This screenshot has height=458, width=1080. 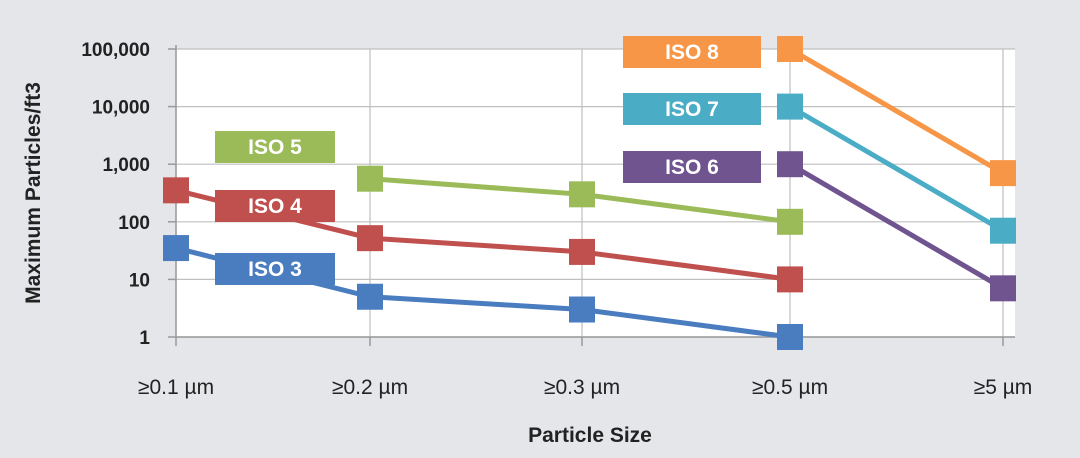 I want to click on series-tag-iso-6: ISO 6, so click(x=692, y=167).